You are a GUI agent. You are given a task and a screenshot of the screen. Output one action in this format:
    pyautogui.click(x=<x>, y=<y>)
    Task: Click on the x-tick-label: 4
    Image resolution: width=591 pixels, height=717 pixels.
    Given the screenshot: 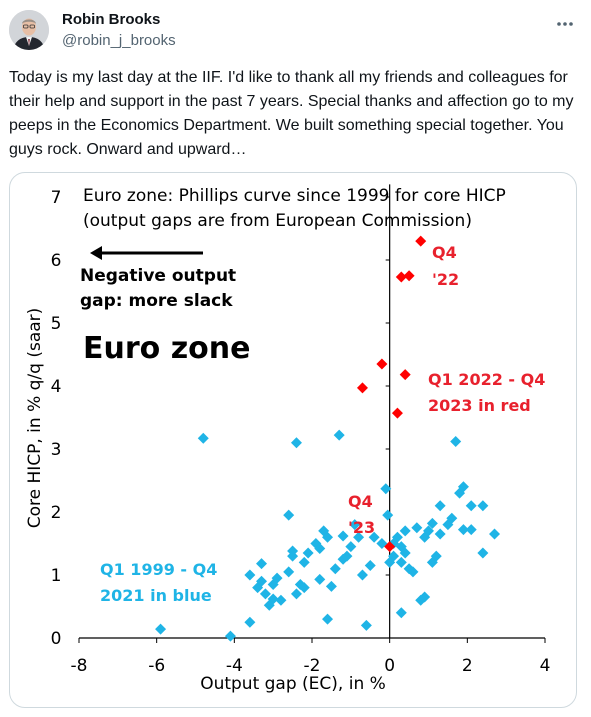 What is the action you would take?
    pyautogui.click(x=545, y=666)
    